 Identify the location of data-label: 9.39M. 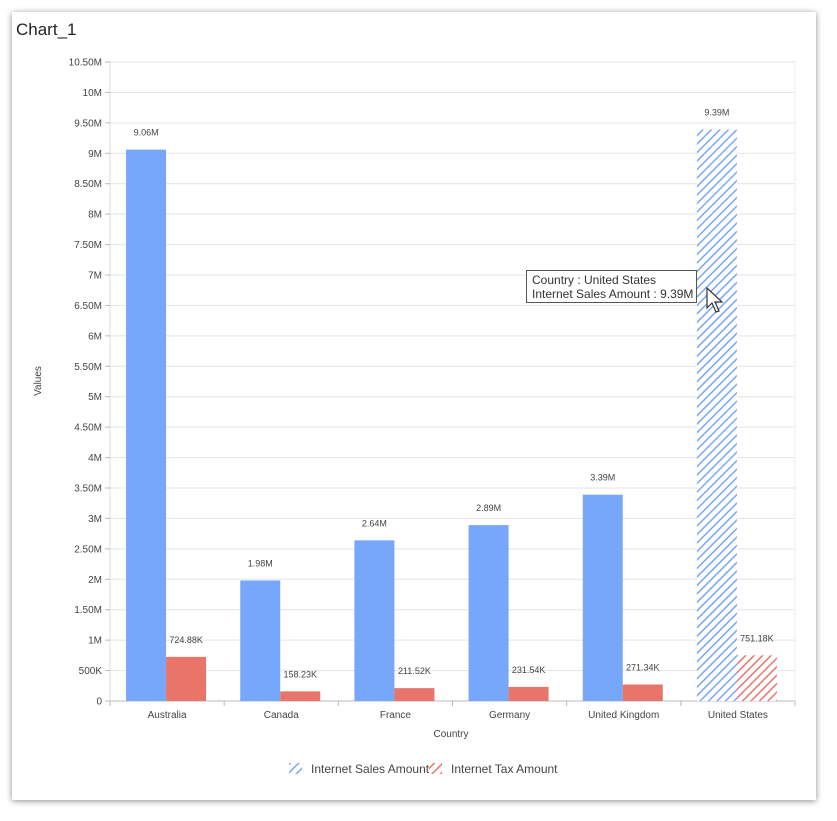
(716, 113).